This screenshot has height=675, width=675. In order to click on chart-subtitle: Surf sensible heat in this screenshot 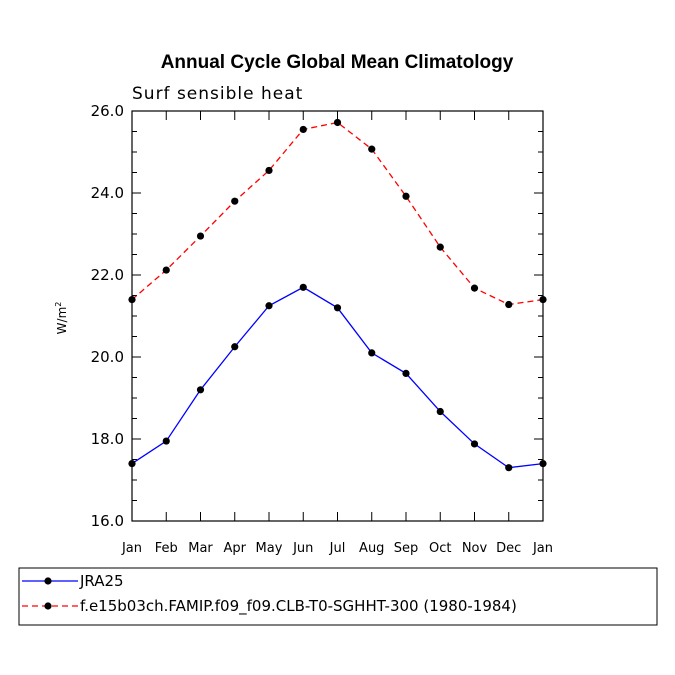, I will do `click(217, 94)`.